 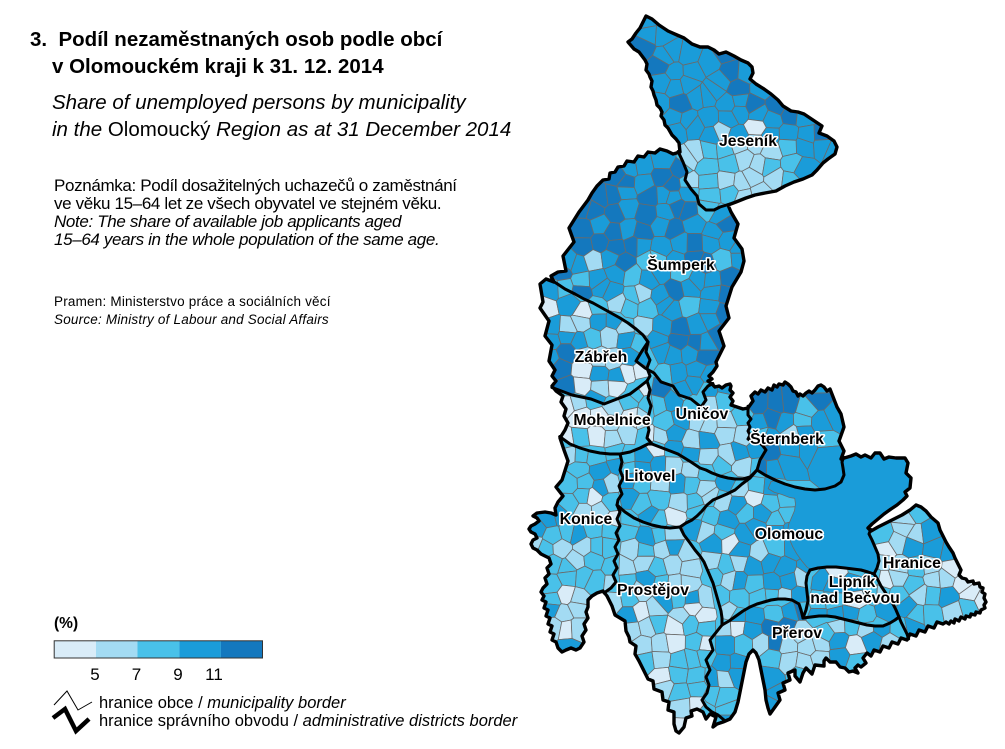 What do you see at coordinates (601, 357) in the screenshot?
I see `svg-text: Zábřeh` at bounding box center [601, 357].